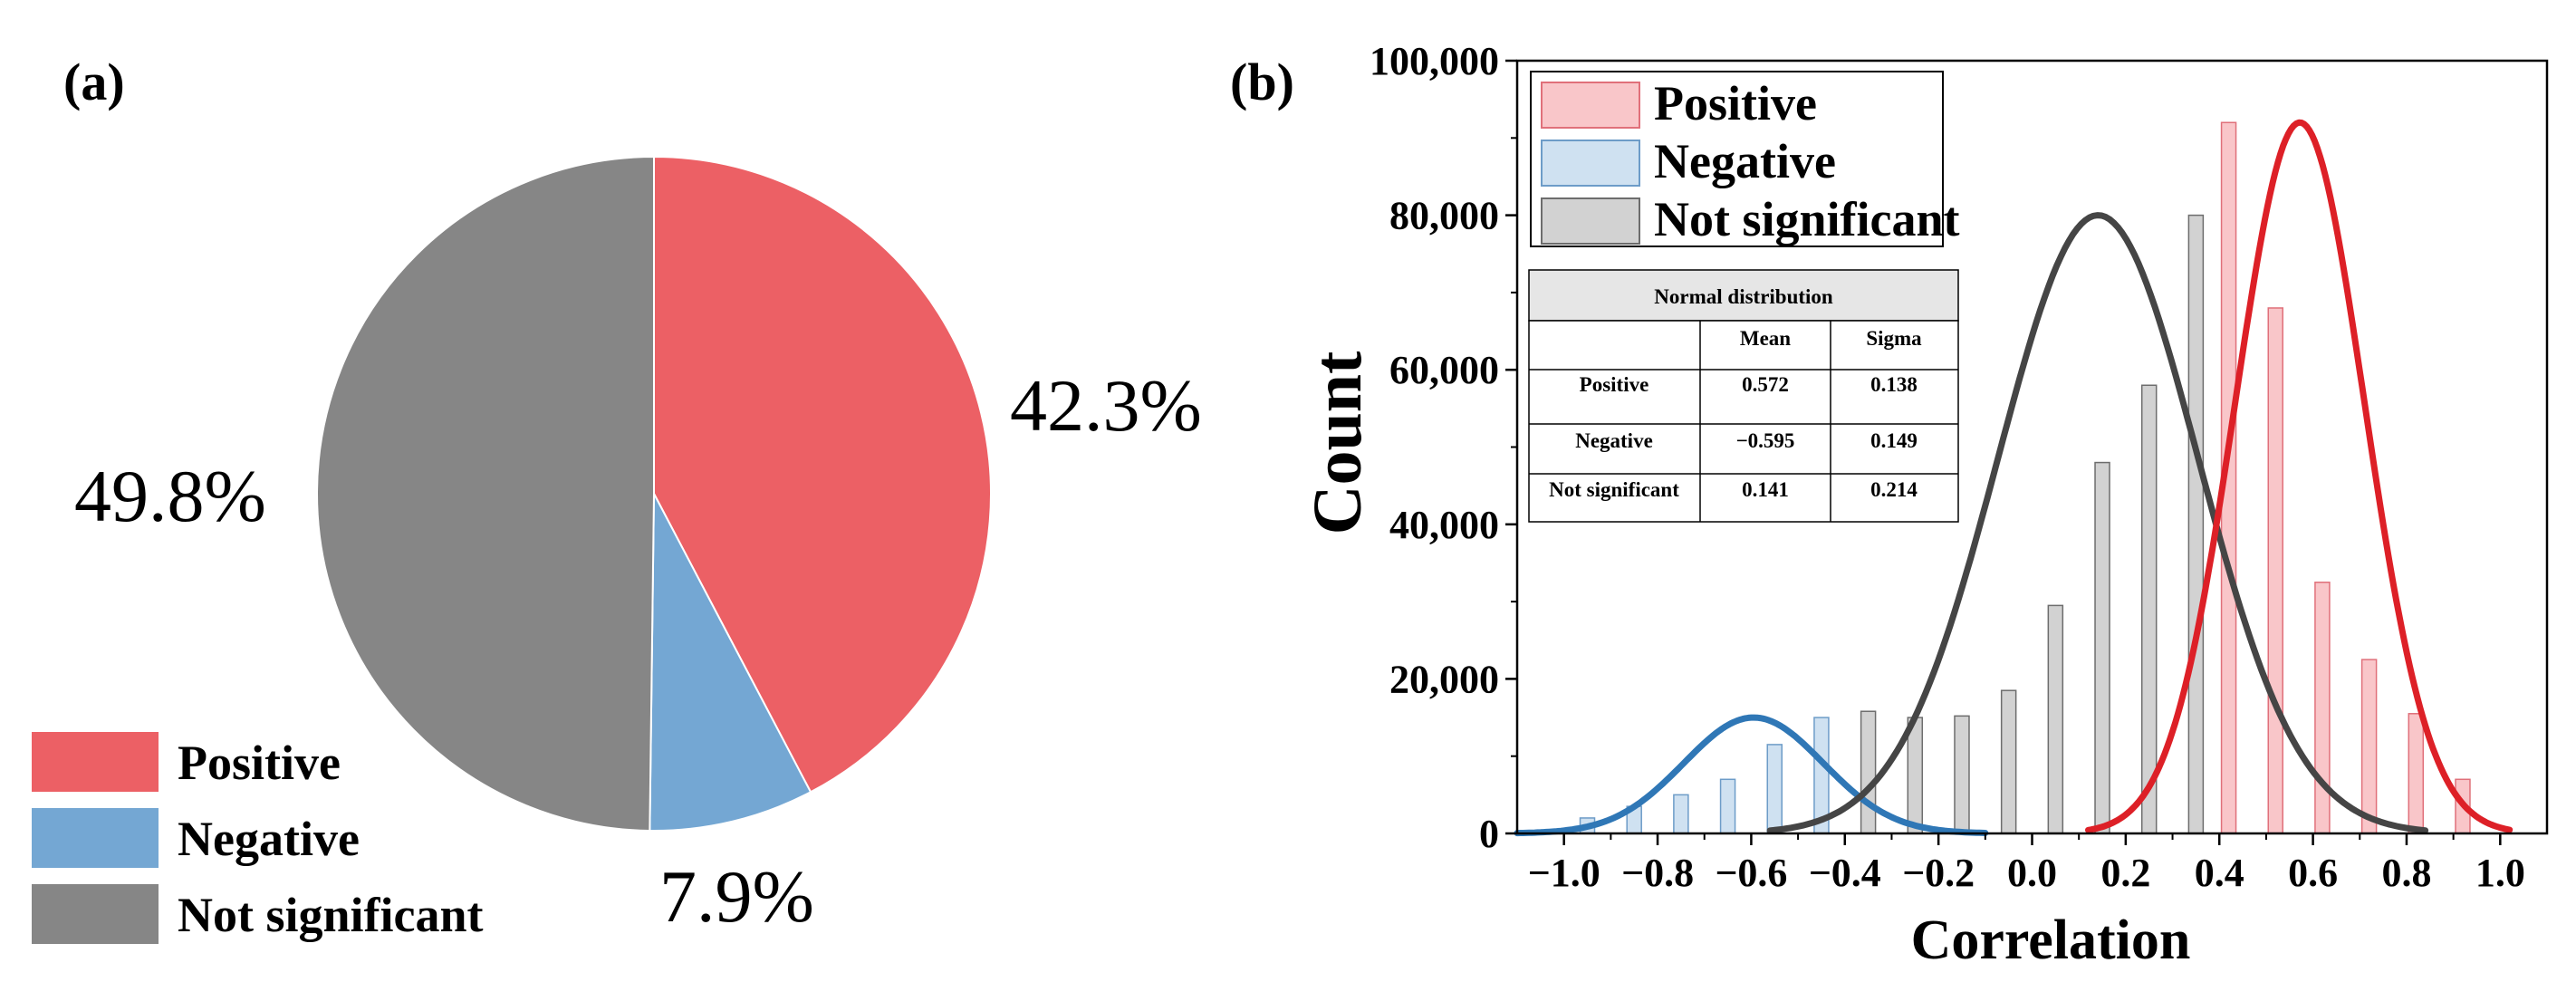  What do you see at coordinates (2500, 873) in the screenshot?
I see `x-tick-label: 1.0` at bounding box center [2500, 873].